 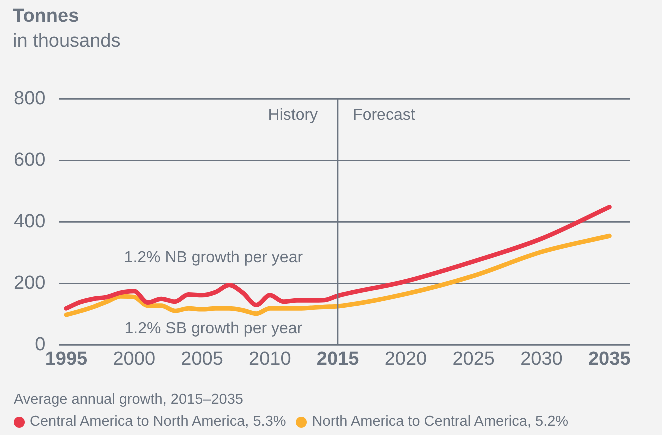 What do you see at coordinates (473, 359) in the screenshot?
I see `x-tick-label: 2025` at bounding box center [473, 359].